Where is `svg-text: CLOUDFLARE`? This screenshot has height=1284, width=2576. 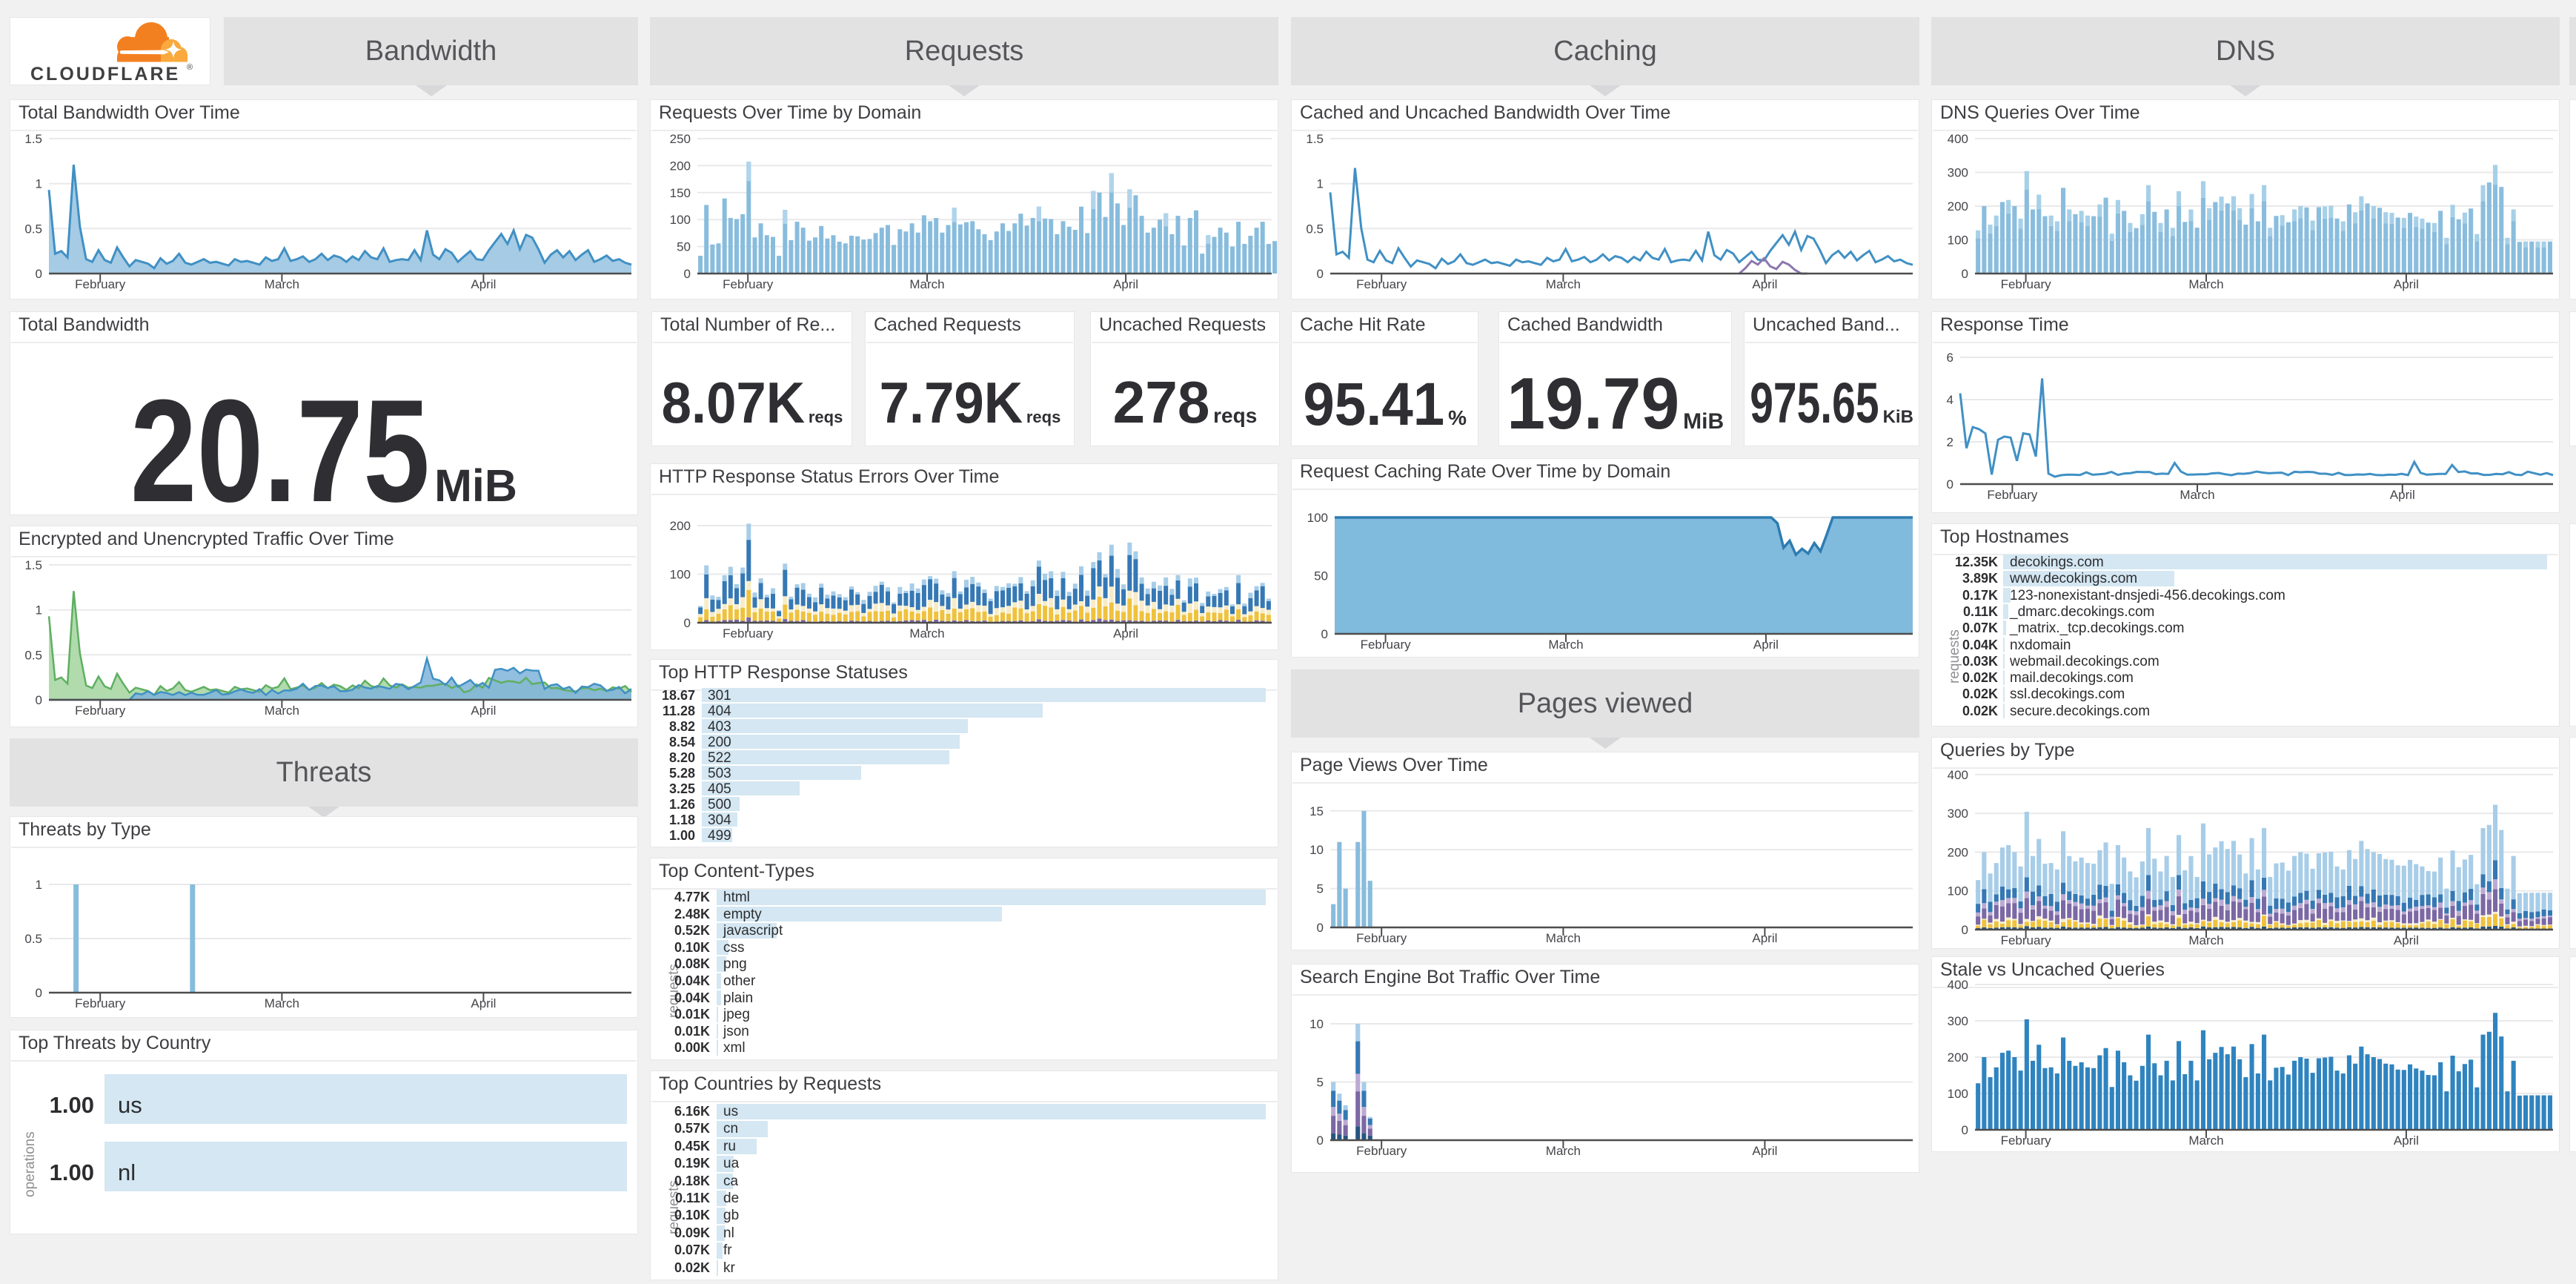
svg-text: CLOUDFLARE is located at coordinates (105, 74).